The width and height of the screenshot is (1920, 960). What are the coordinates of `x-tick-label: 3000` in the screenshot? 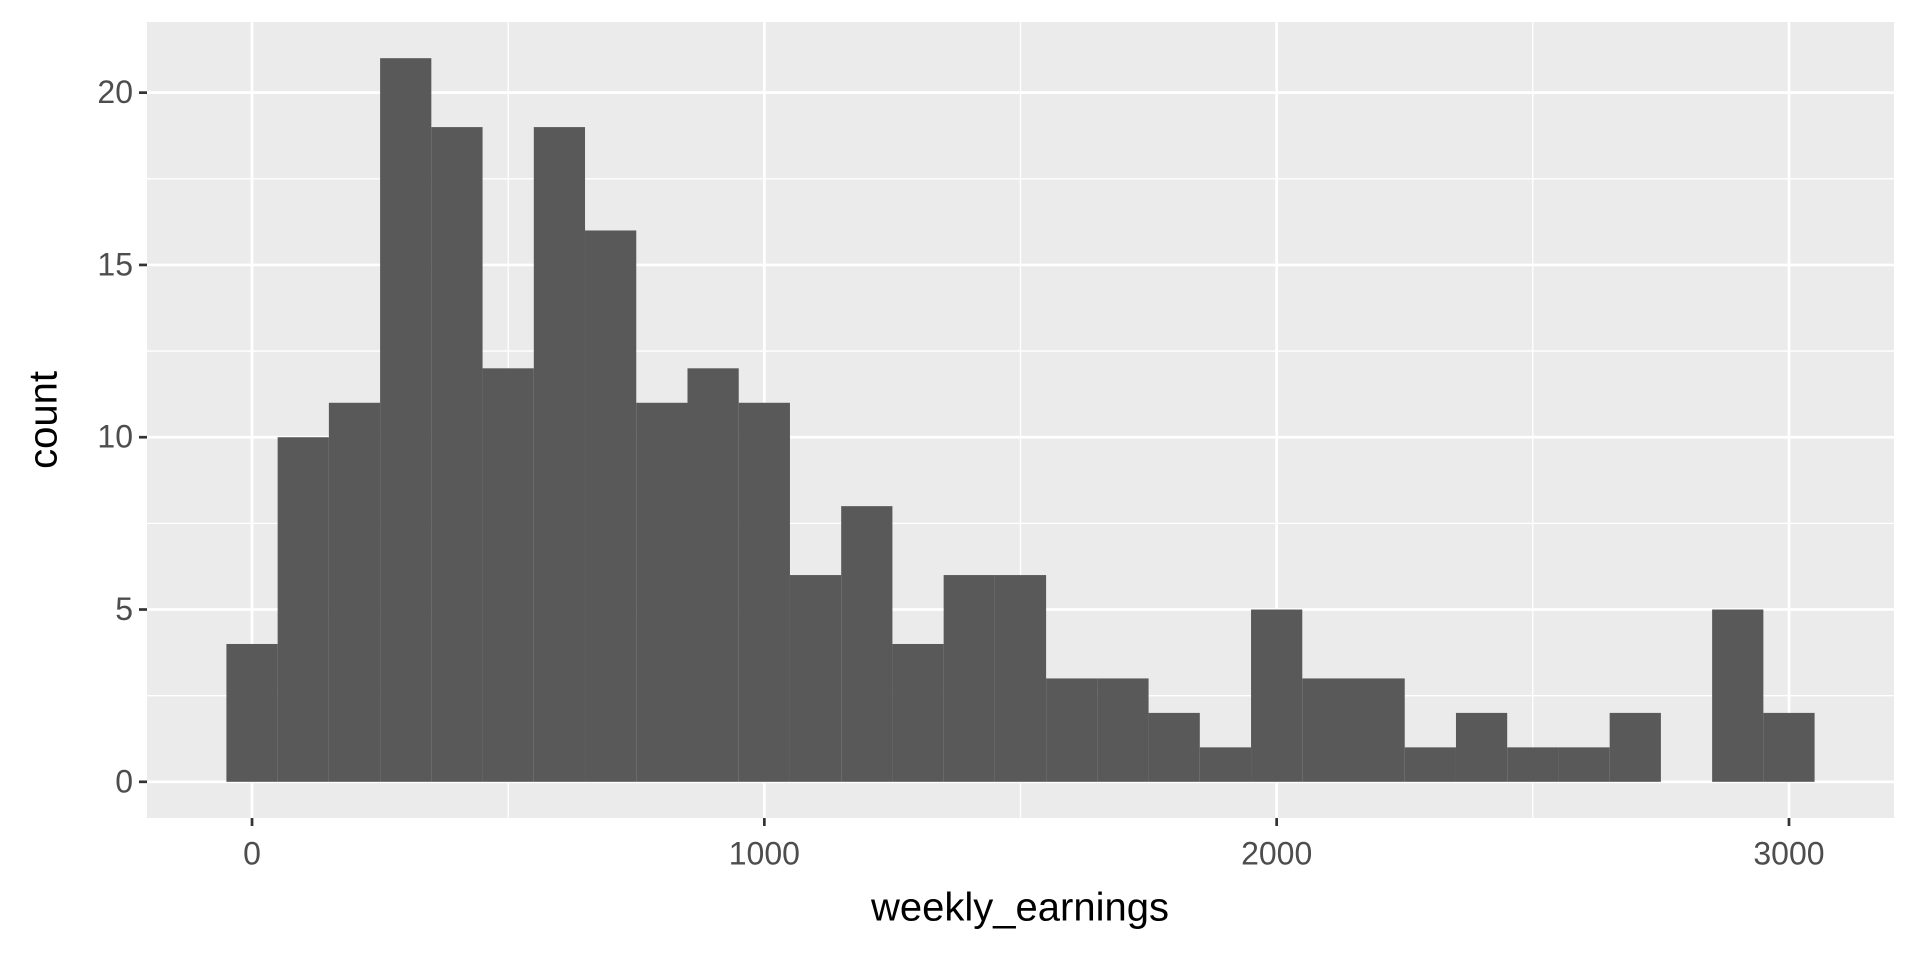 It's located at (1788, 853).